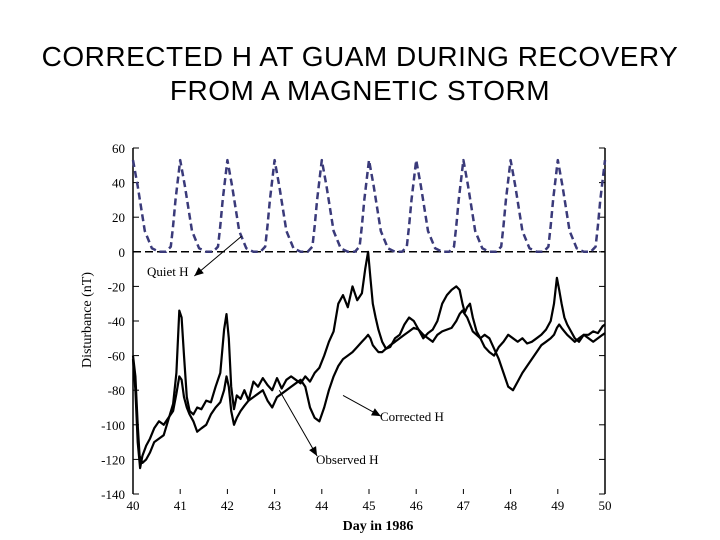 Image resolution: width=720 pixels, height=540 pixels. What do you see at coordinates (116, 390) in the screenshot?
I see `y-tick-label: -80` at bounding box center [116, 390].